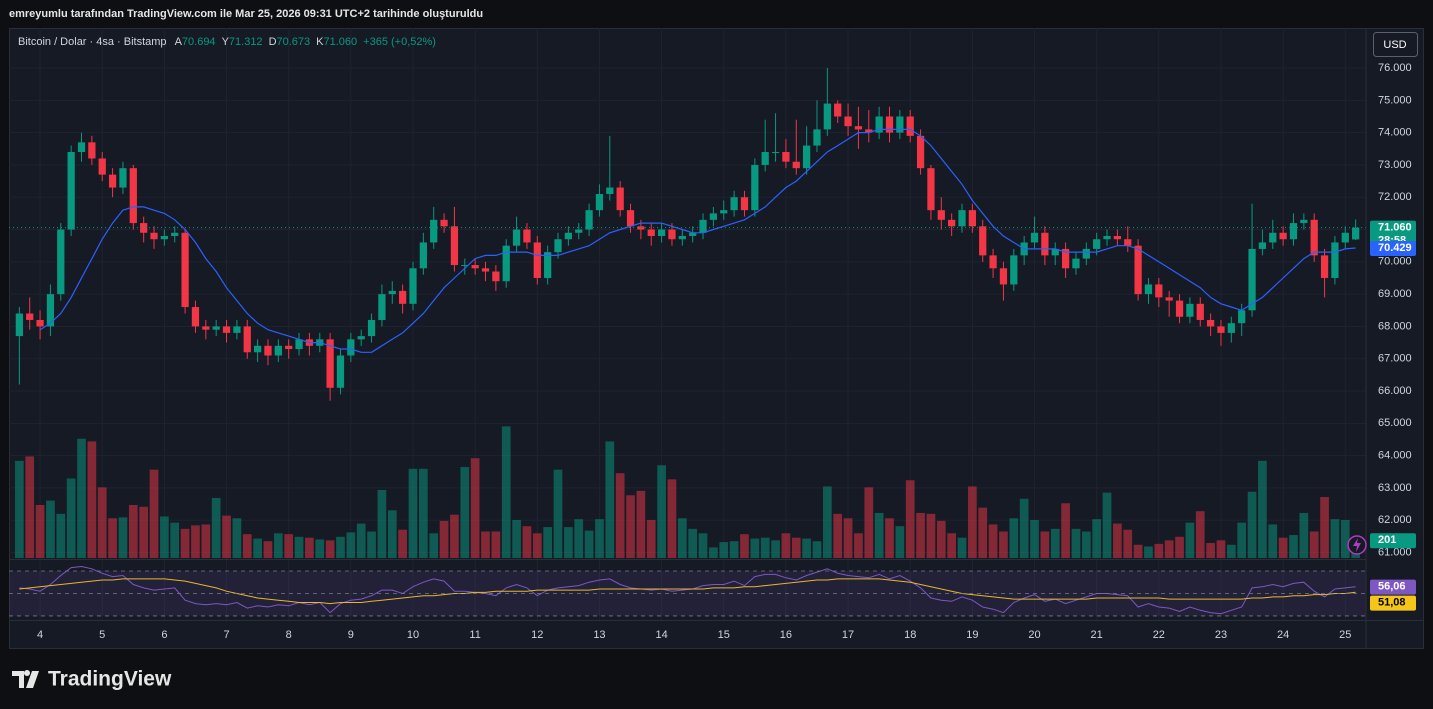 This screenshot has width=1433, height=709. Describe the element at coordinates (199, 42) in the screenshot. I see `legend-item: 70.694` at that location.